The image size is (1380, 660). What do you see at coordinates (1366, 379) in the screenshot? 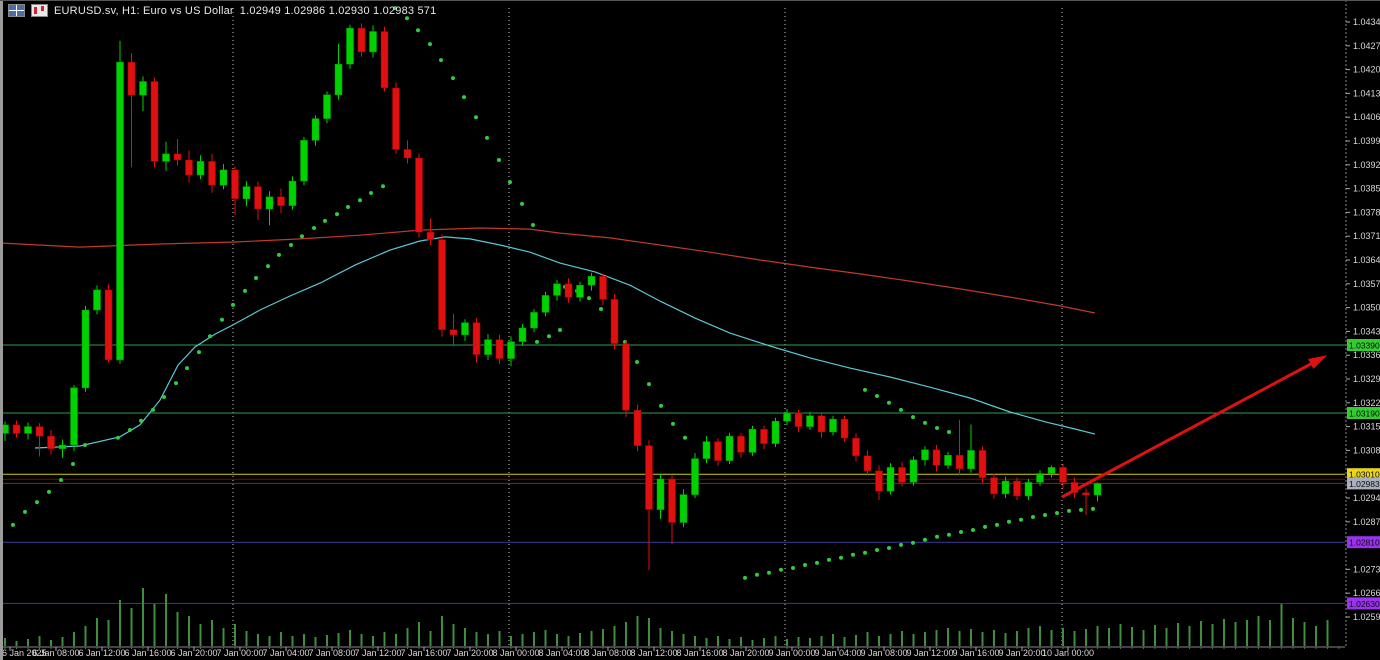
I see `svg-text: 1.03290` at bounding box center [1366, 379].